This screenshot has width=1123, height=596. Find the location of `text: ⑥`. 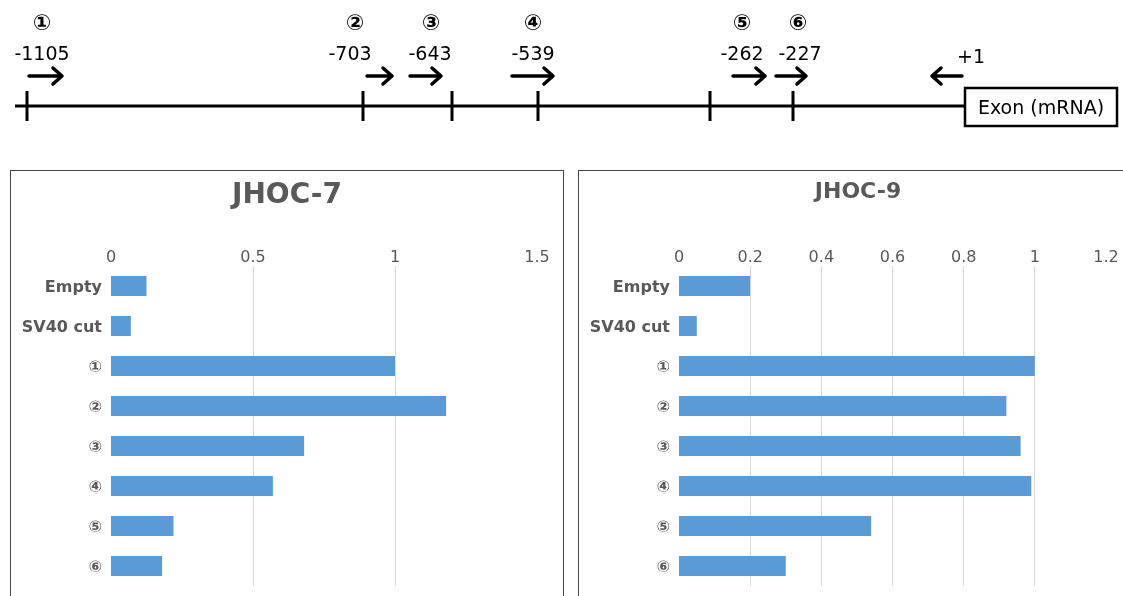

text: ⑥ is located at coordinates (798, 22).